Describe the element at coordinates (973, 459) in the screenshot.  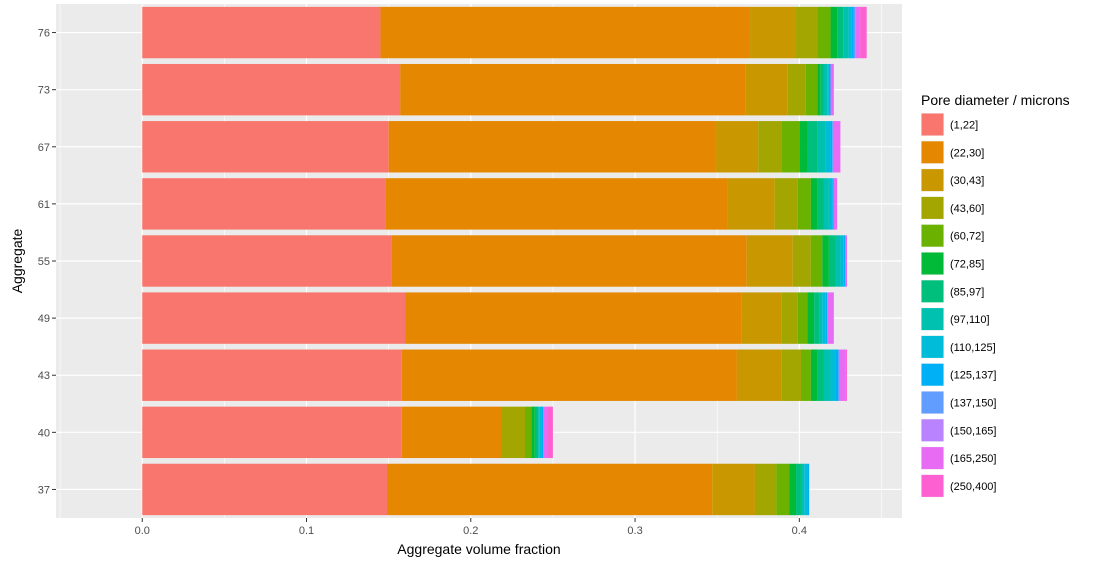
I see `legend-label: (165,250]` at that location.